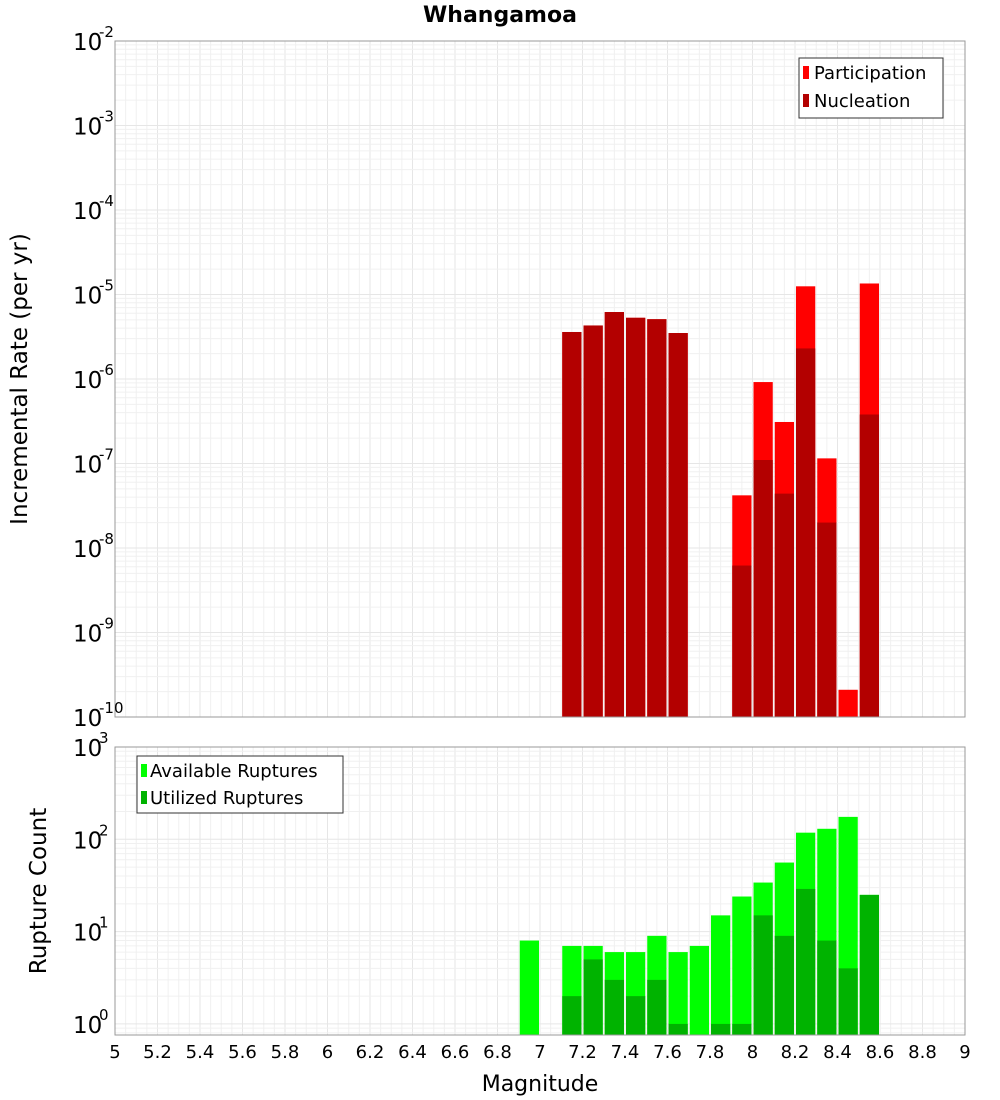 Image resolution: width=1000 pixels, height=1100 pixels. What do you see at coordinates (752, 1052) in the screenshot?
I see `x-tick-label: 8` at bounding box center [752, 1052].